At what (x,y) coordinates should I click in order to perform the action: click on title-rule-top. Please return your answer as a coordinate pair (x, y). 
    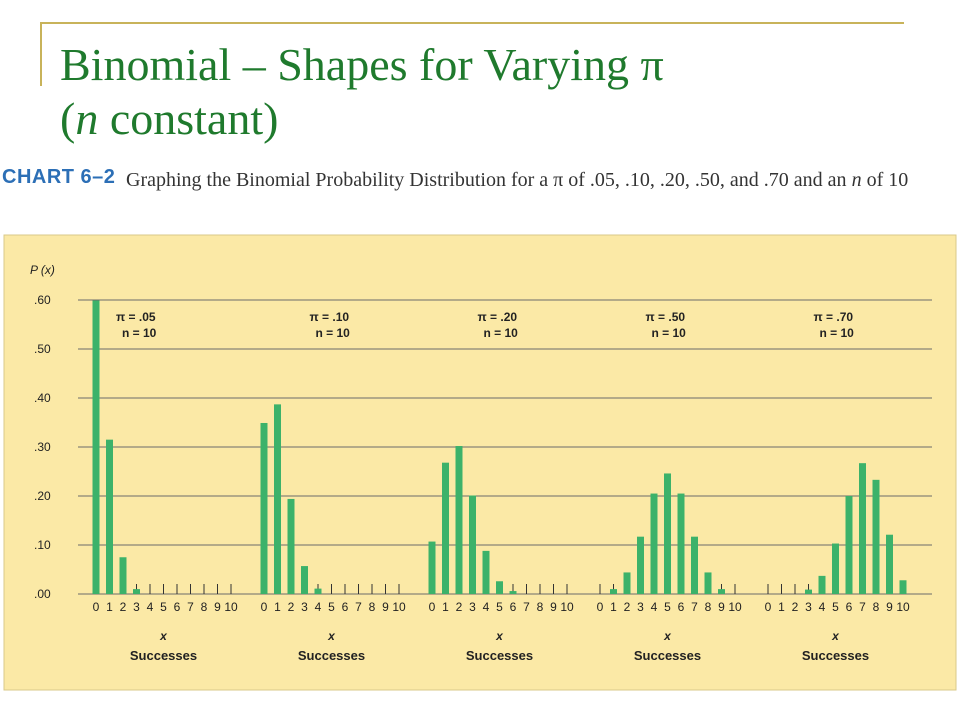
    Looking at the image, I should click on (472, 23).